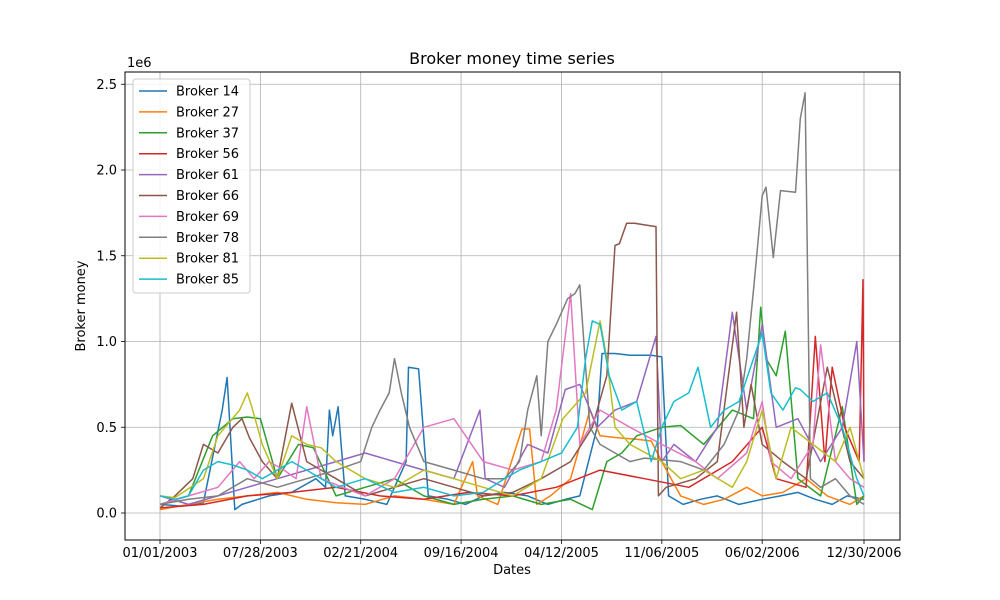 This screenshot has width=1000, height=600. What do you see at coordinates (106, 428) in the screenshot?
I see `y-tick-label: 0.5` at bounding box center [106, 428].